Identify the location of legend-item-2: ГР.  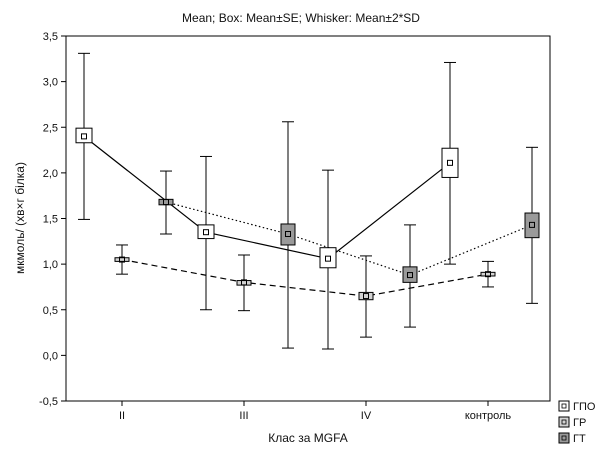
(572, 422).